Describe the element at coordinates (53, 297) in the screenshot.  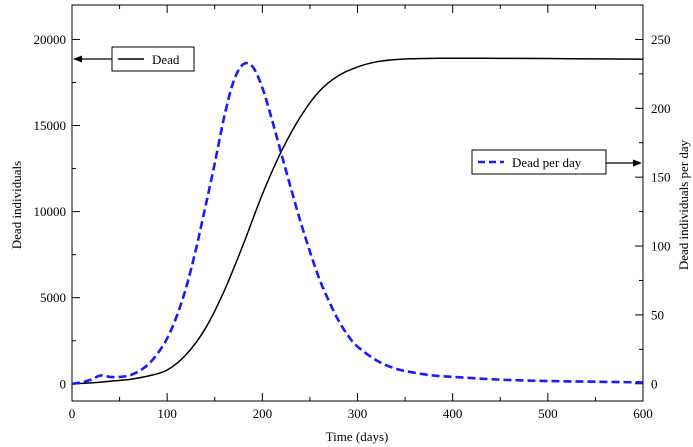
I see `y-left-tick-label: 5000` at that location.